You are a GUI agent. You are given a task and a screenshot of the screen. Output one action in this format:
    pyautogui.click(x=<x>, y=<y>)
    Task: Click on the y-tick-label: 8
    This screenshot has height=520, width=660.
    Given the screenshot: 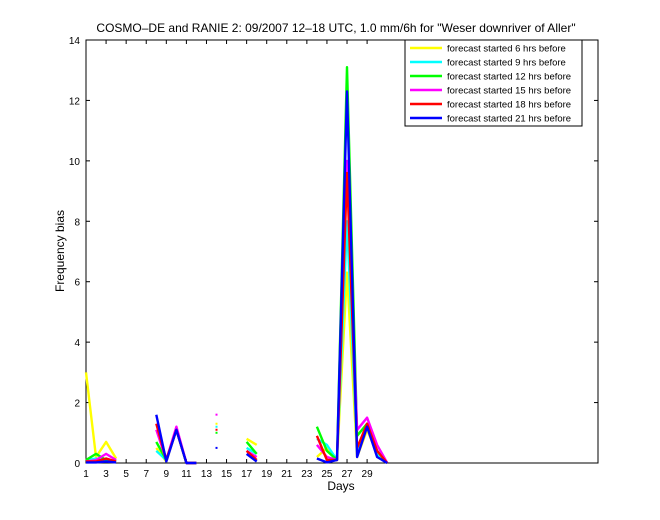 What is the action you would take?
    pyautogui.click(x=77, y=222)
    